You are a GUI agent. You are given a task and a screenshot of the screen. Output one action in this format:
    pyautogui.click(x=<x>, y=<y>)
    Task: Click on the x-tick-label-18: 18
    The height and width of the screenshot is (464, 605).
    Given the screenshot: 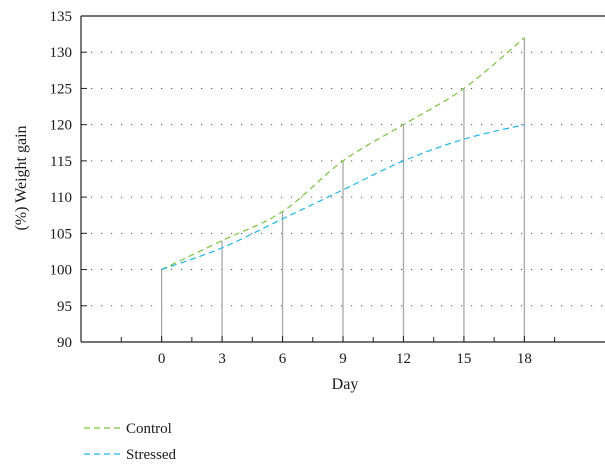 What is the action you would take?
    pyautogui.click(x=524, y=359)
    